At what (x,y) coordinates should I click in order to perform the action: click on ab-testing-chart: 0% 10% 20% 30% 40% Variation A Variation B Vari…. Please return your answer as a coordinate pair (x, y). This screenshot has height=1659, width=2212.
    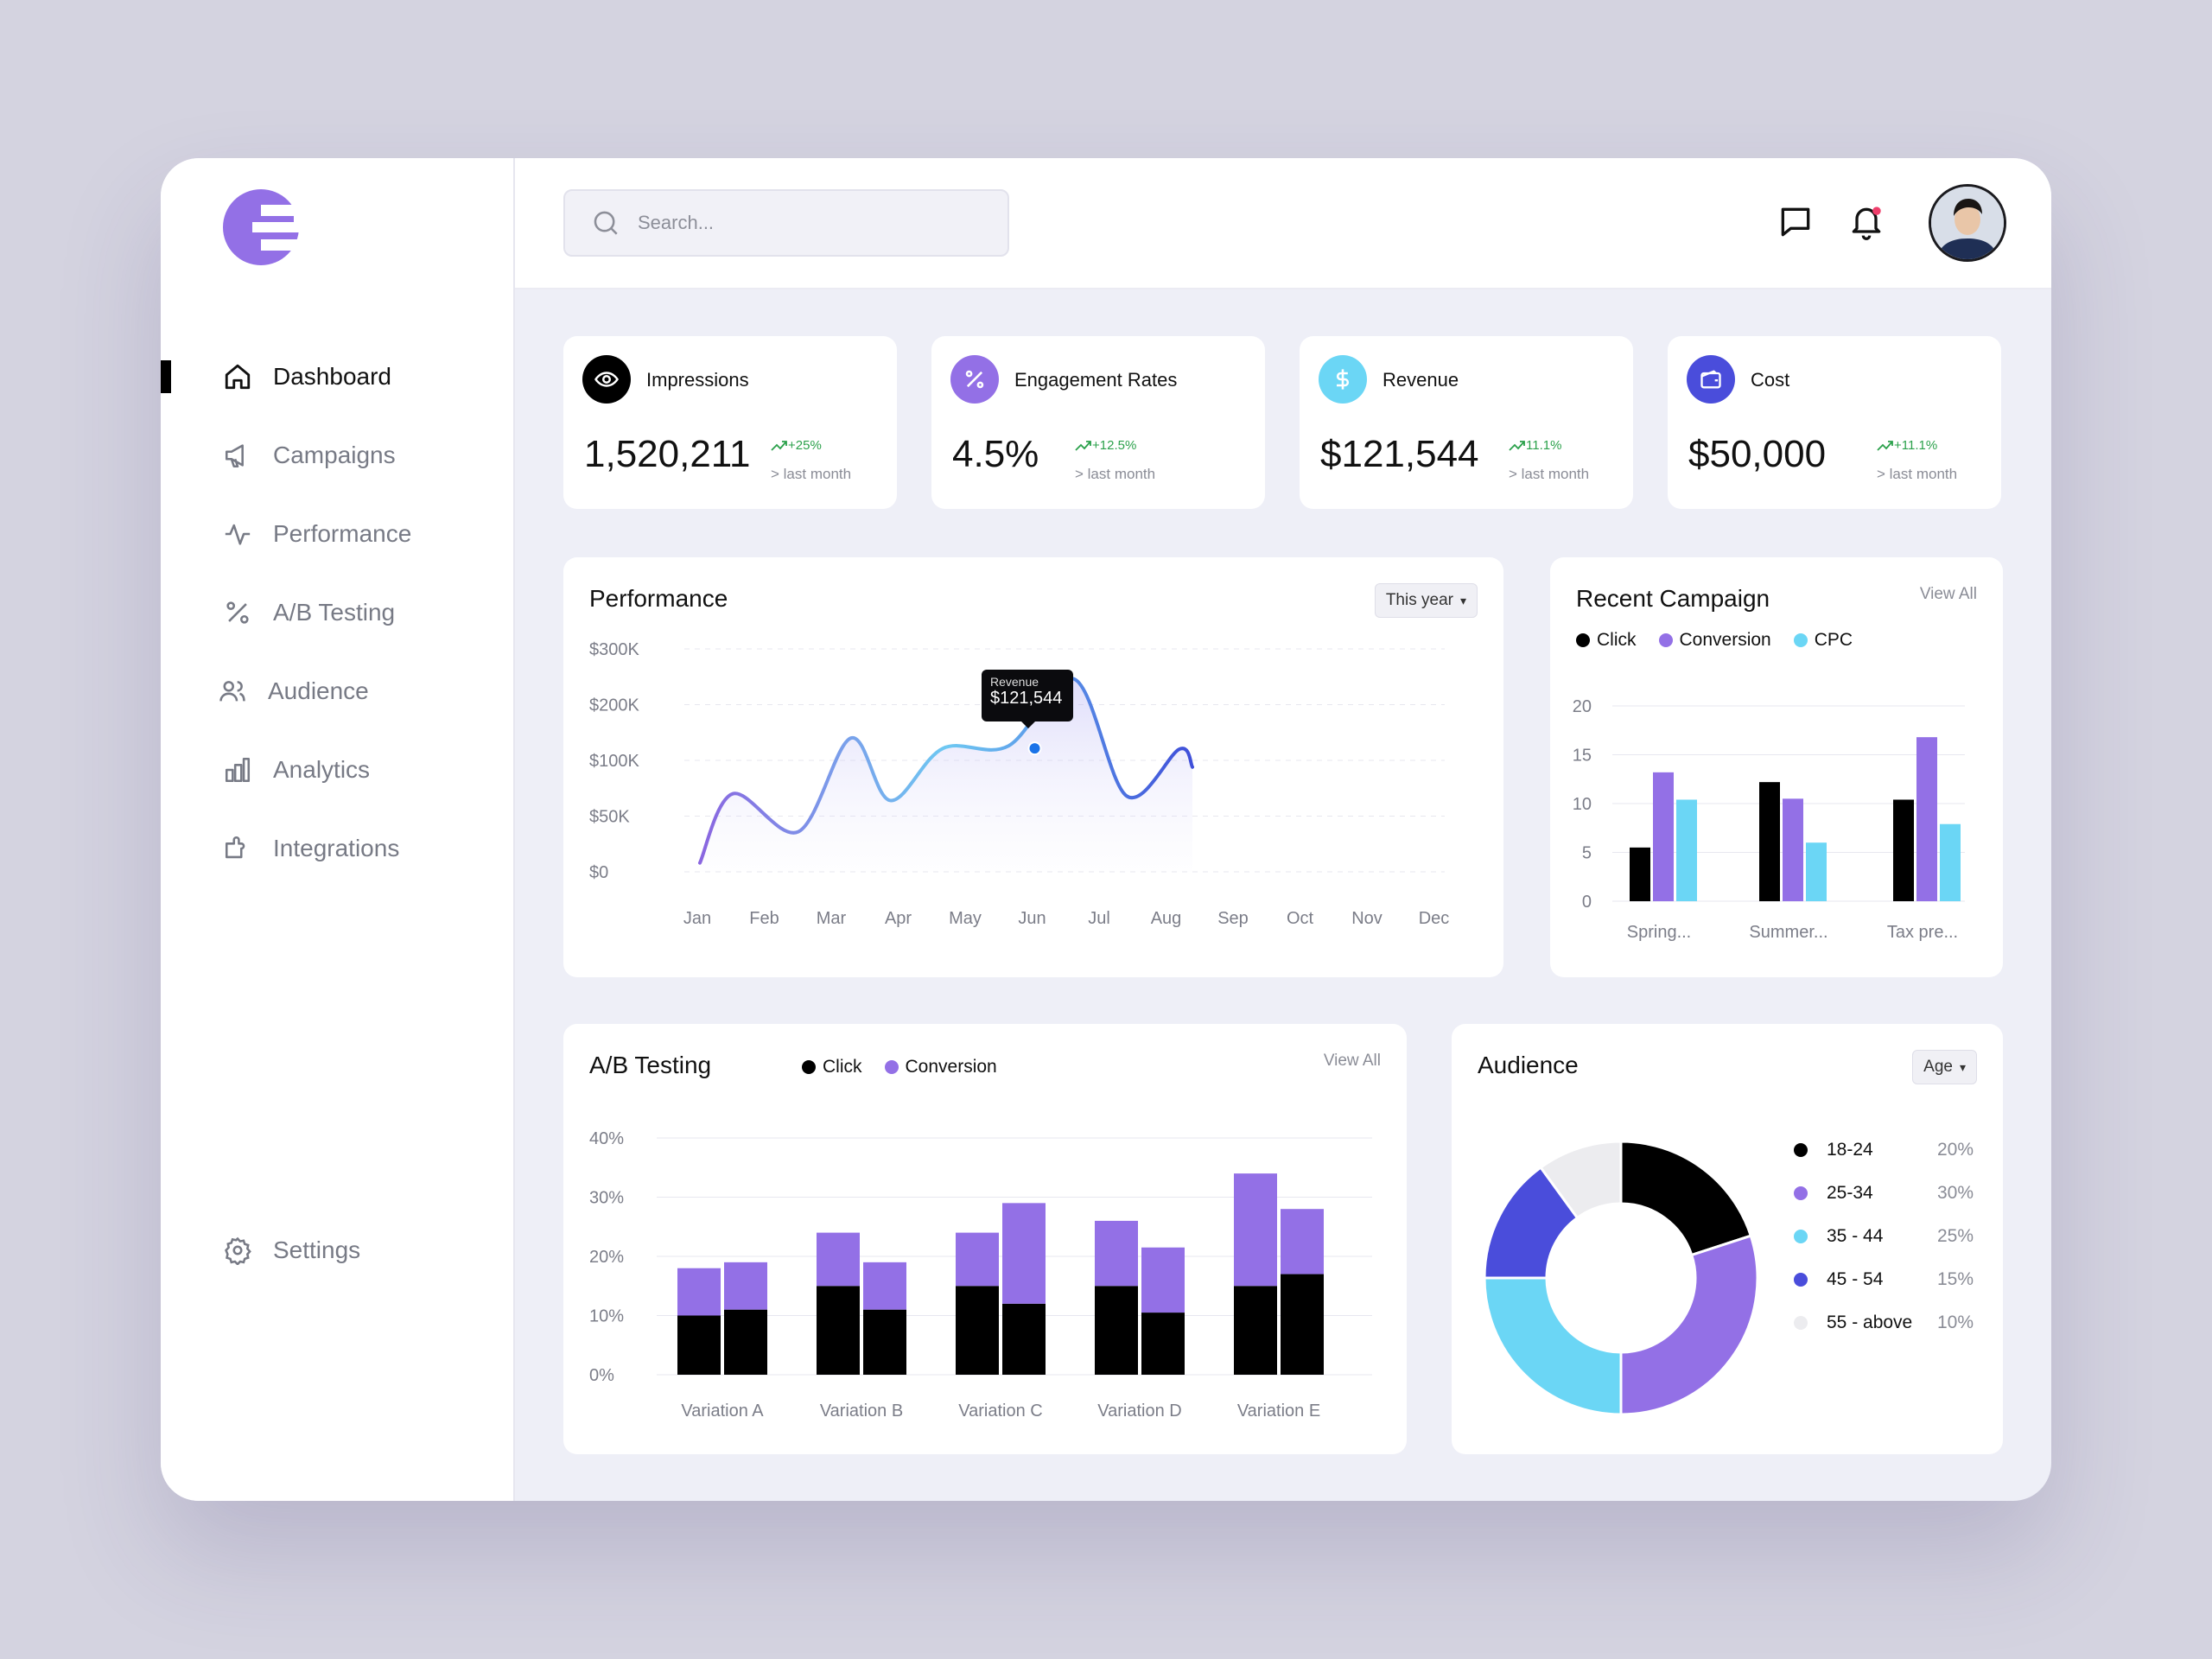
    Looking at the image, I should click on (980, 1275).